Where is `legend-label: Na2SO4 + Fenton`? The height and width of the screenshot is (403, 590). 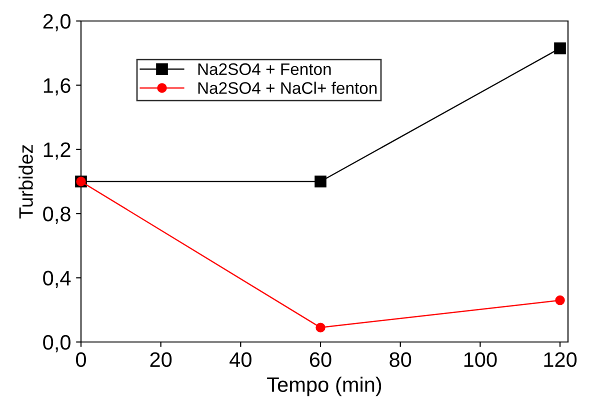
legend-label: Na2SO4 + Fenton is located at coordinates (264, 69).